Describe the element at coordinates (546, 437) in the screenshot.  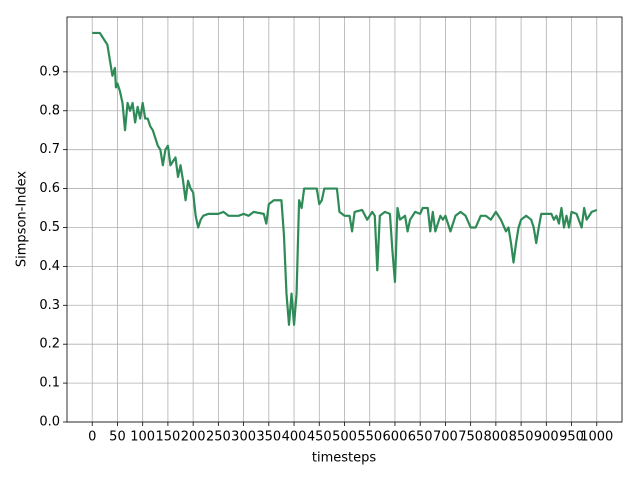
I see `x-tick-label: 900` at that location.